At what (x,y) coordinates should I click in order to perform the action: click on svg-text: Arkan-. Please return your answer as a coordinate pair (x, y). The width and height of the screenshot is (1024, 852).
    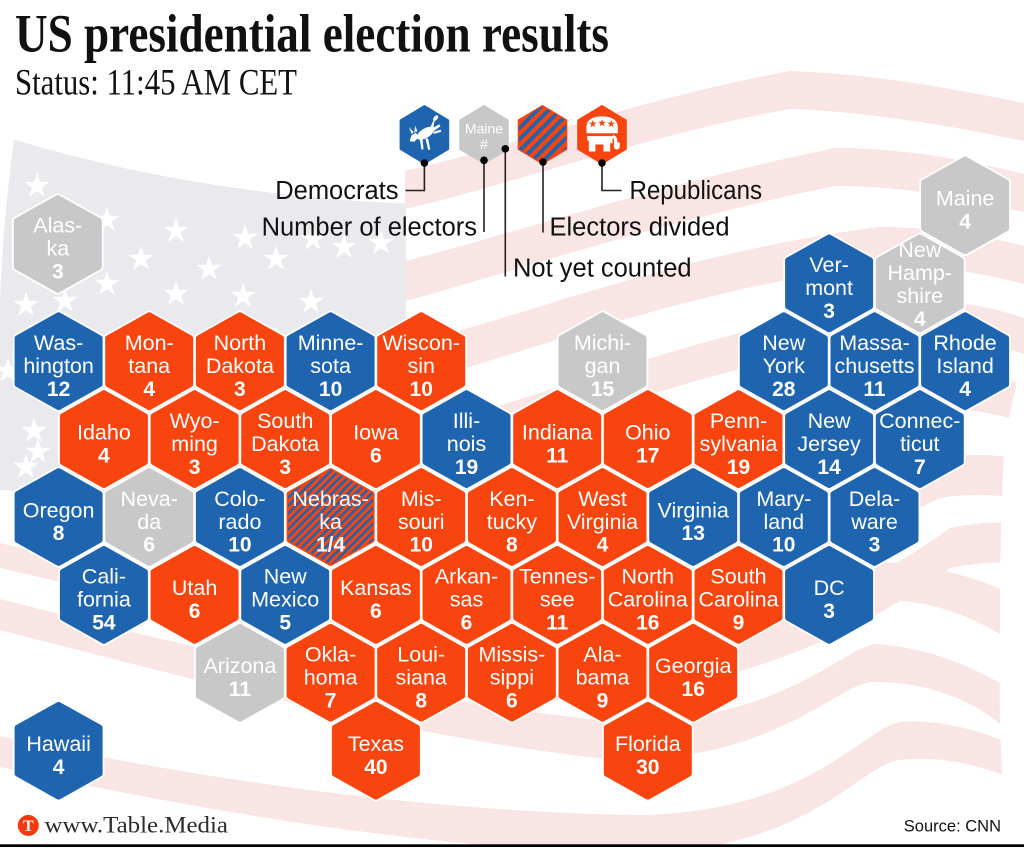
    Looking at the image, I should click on (466, 577).